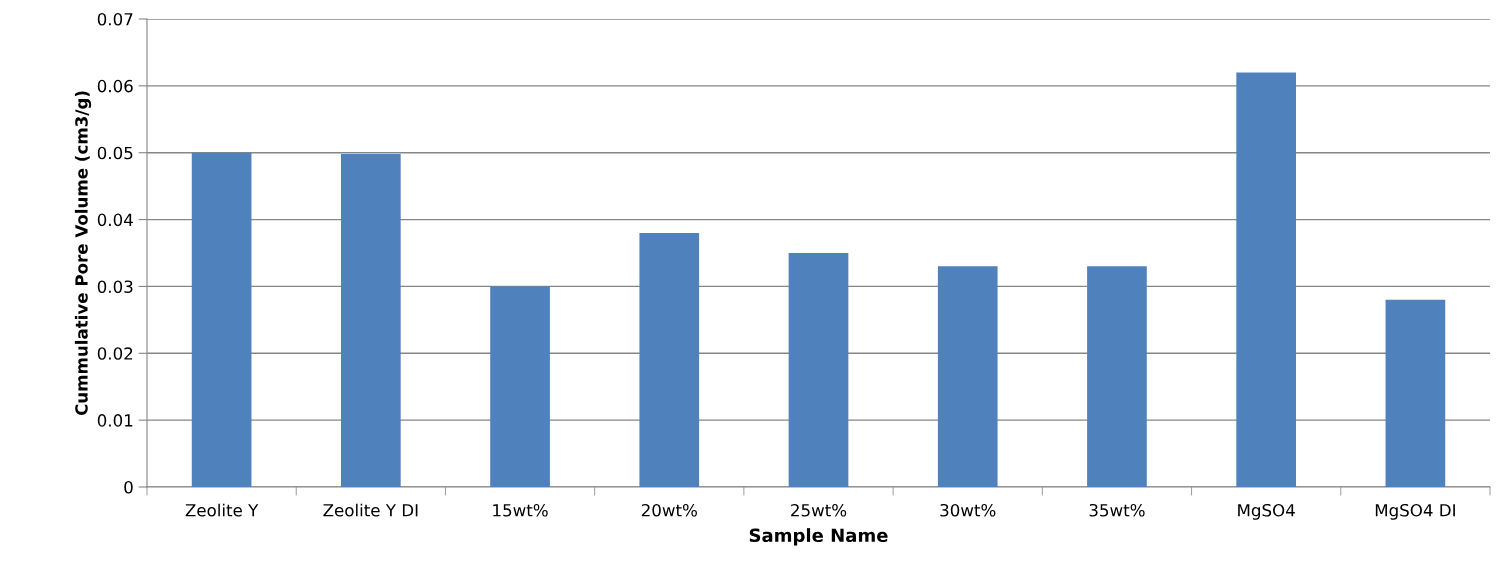 The height and width of the screenshot is (568, 1496). I want to click on x-tick-label: 30wt%, so click(968, 510).